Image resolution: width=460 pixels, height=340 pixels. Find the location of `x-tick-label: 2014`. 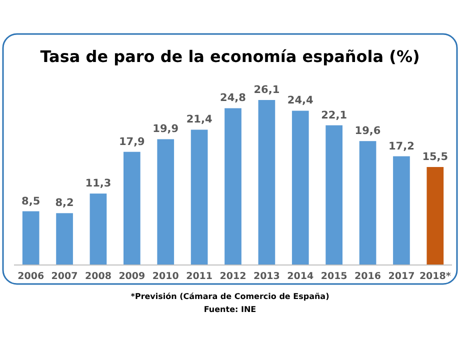

x-tick-label: 2014 is located at coordinates (300, 276).